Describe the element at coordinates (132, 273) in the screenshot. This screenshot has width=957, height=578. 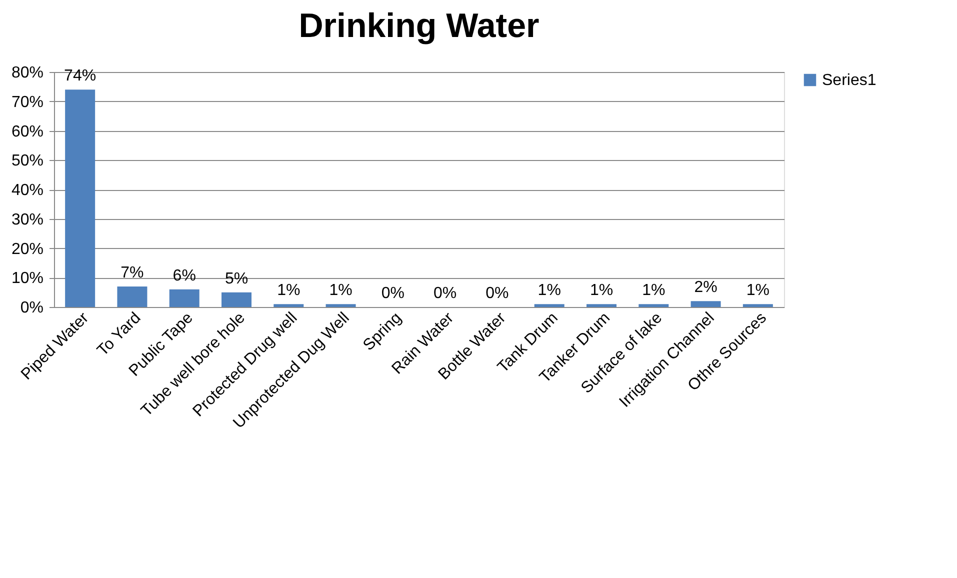
I see `text: 7%` at that location.